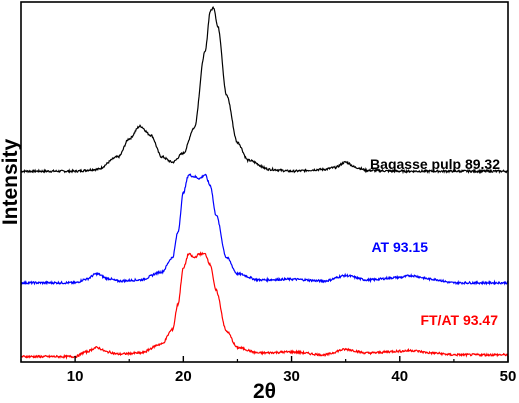 The height and width of the screenshot is (403, 519). Describe the element at coordinates (459, 320) in the screenshot. I see `series-label-2: FT/AT 93.47` at that location.